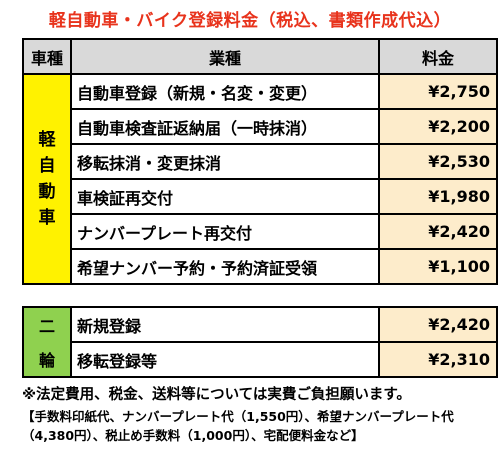 This screenshot has width=500, height=452. What do you see at coordinates (216, 395) in the screenshot?
I see `note-actual-costs: ※法定費用、税金、送料等については実費ご負担願います。` at bounding box center [216, 395].